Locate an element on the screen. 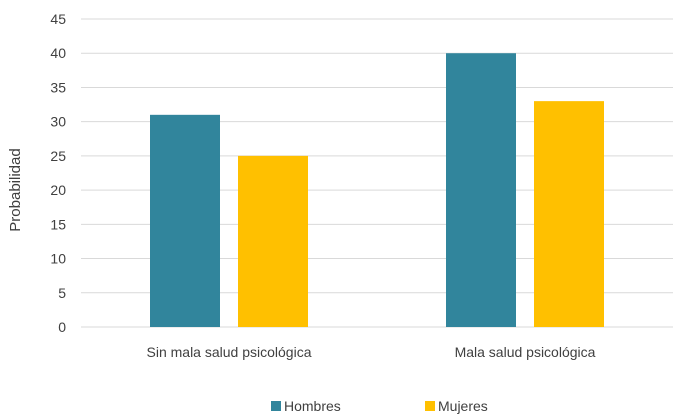  y-tick-label: 20 is located at coordinates (58, 190).